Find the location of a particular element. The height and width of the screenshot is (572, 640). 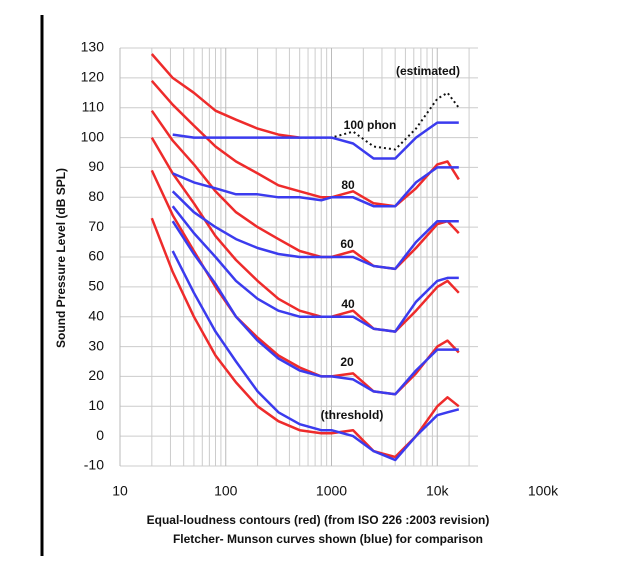

y-tick-label: 110 is located at coordinates (93, 106).